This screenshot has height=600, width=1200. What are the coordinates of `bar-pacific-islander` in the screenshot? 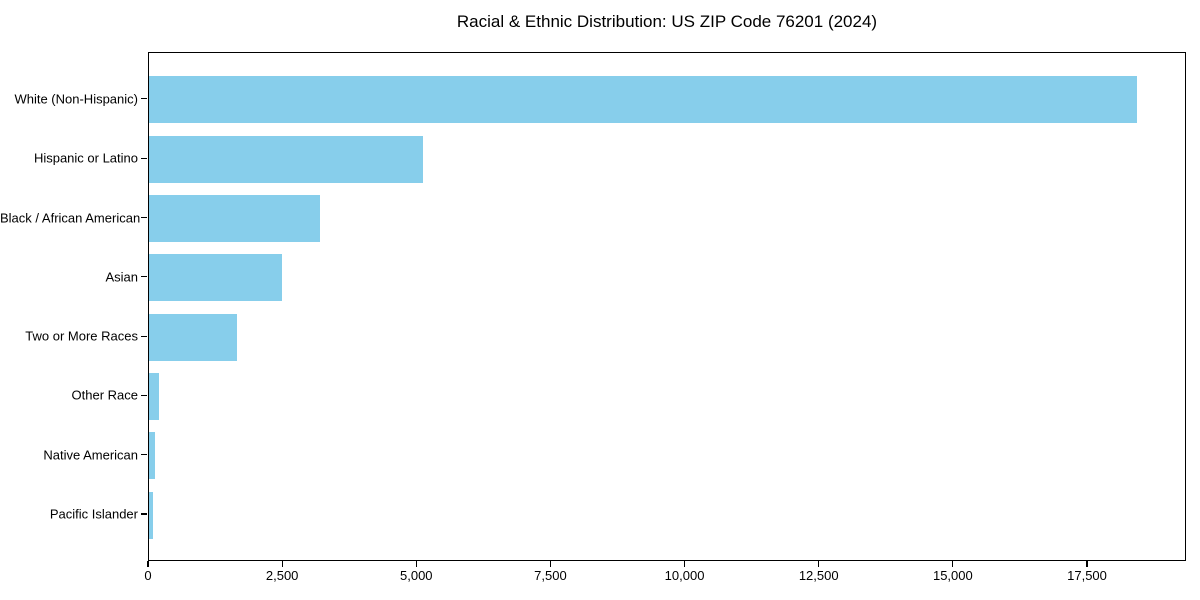 It's located at (151, 515).